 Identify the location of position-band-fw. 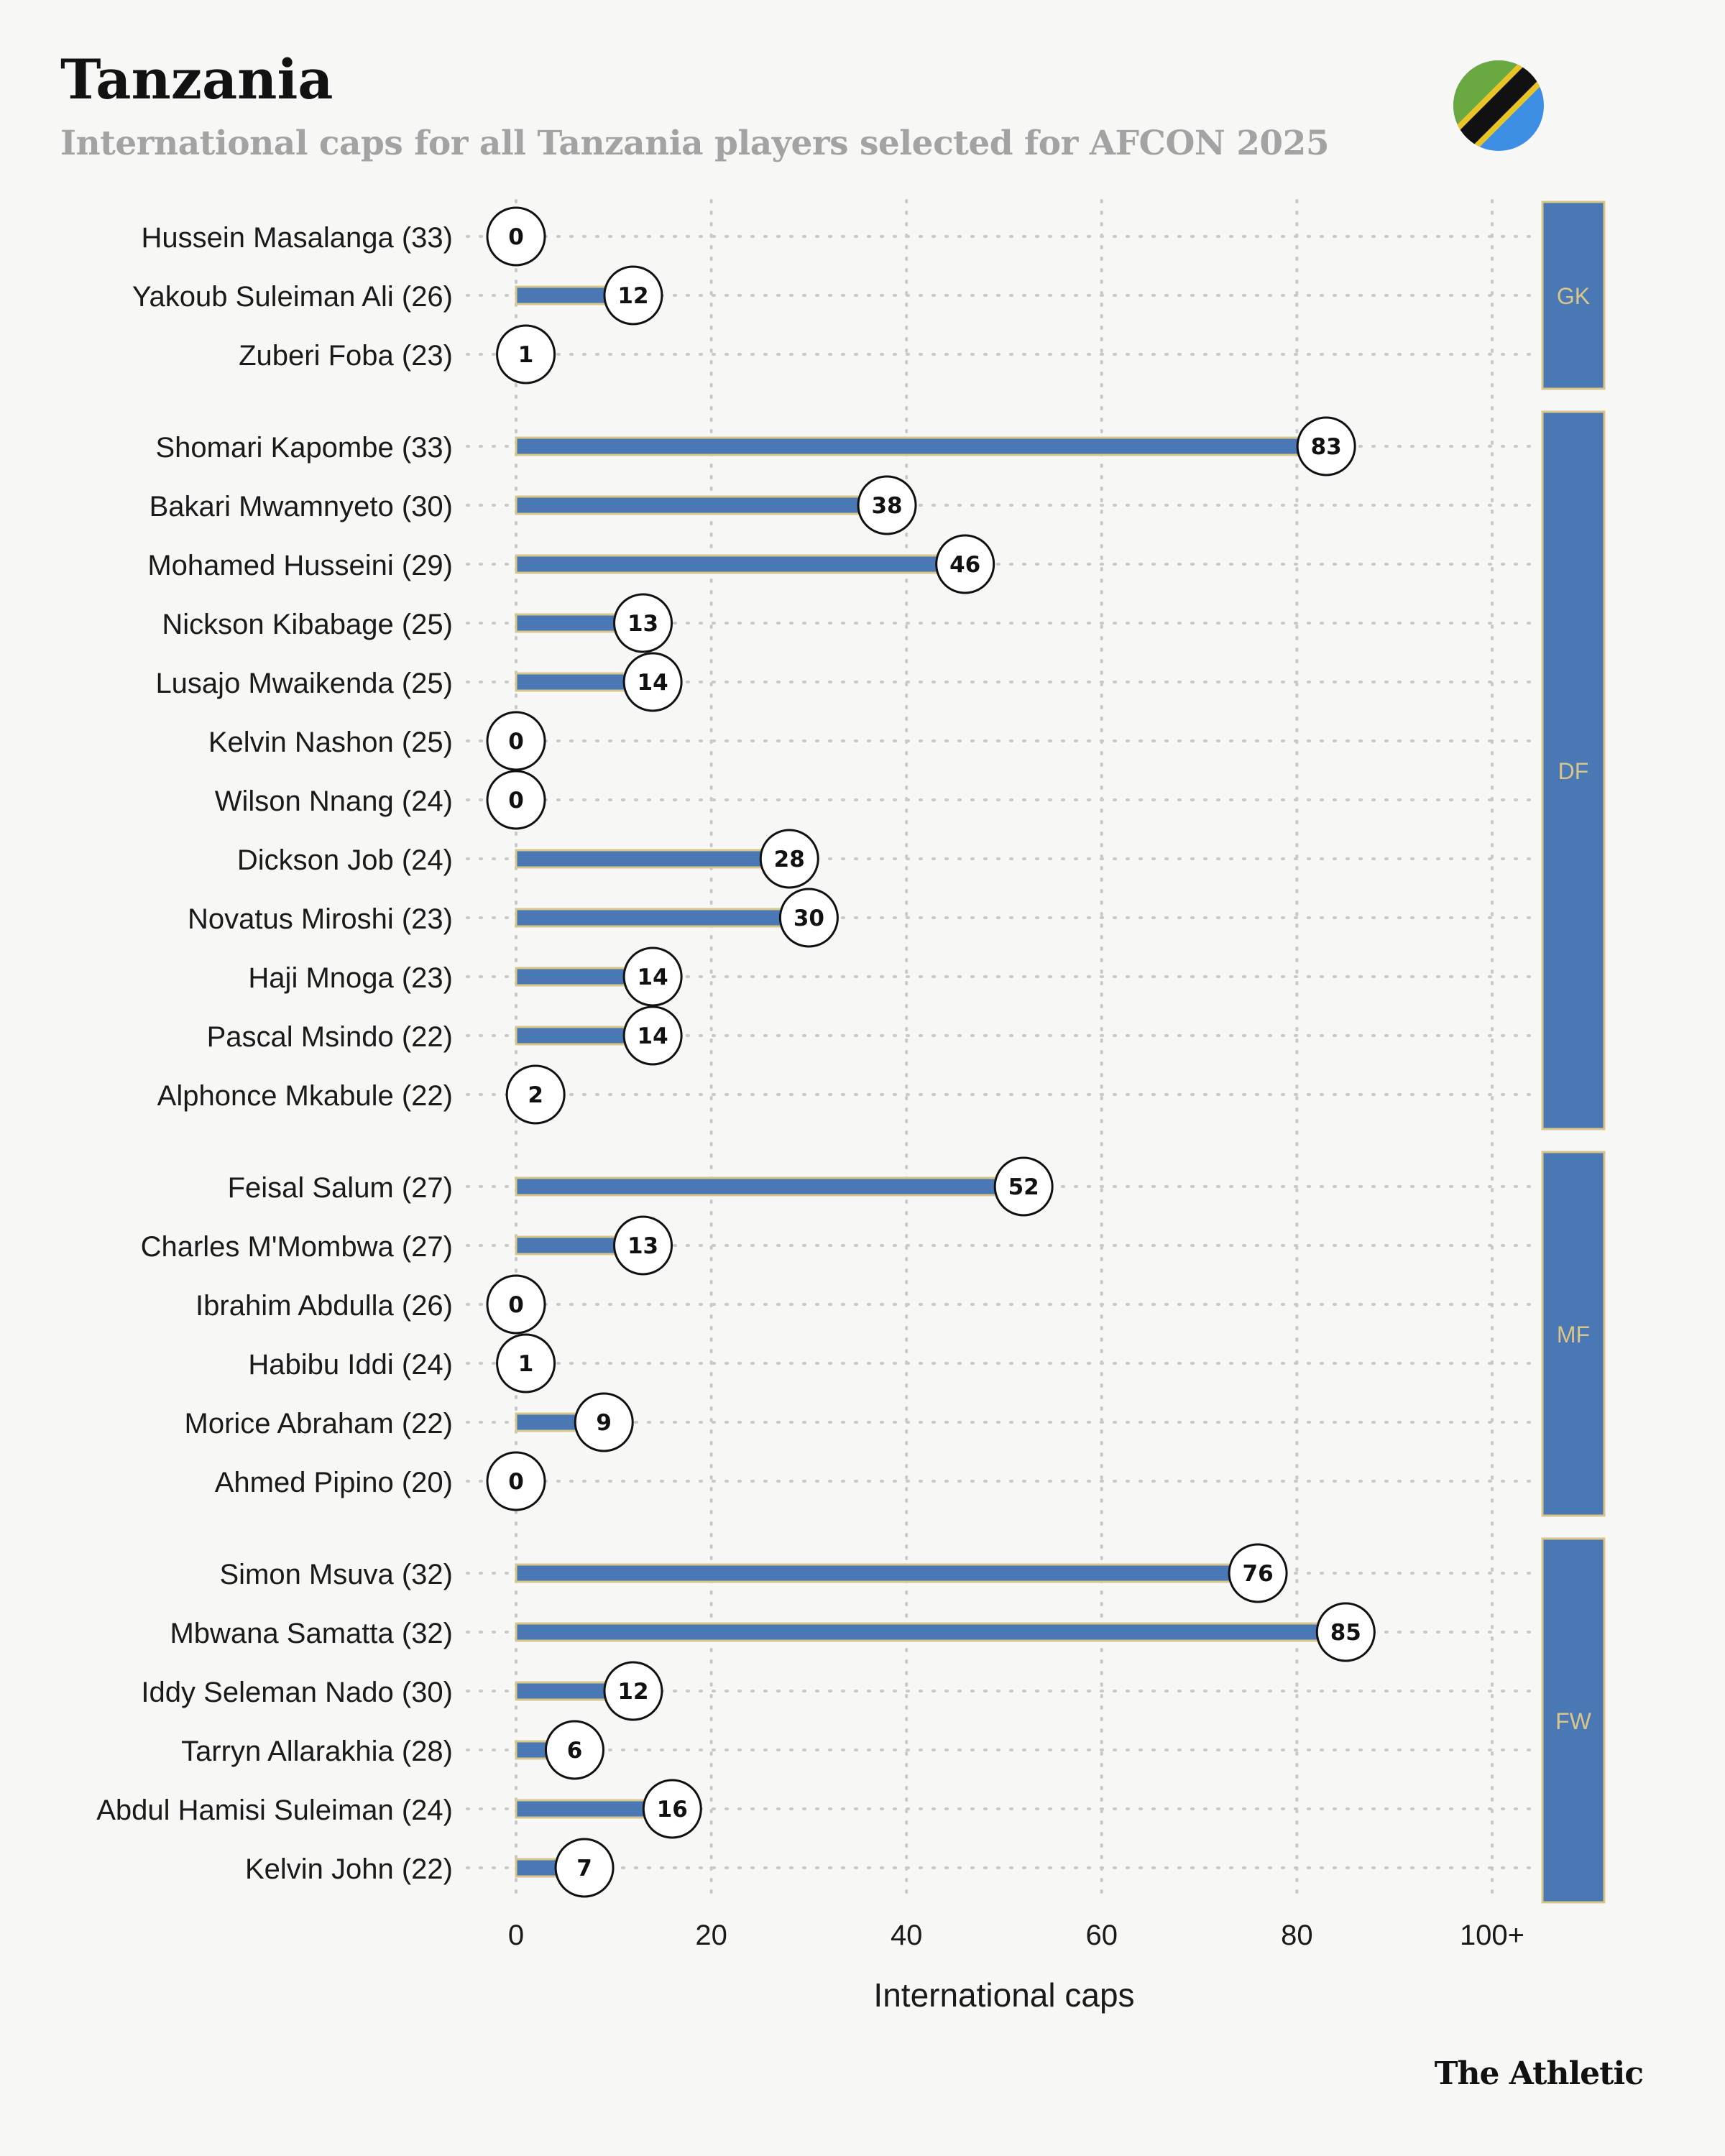
(1573, 1720).